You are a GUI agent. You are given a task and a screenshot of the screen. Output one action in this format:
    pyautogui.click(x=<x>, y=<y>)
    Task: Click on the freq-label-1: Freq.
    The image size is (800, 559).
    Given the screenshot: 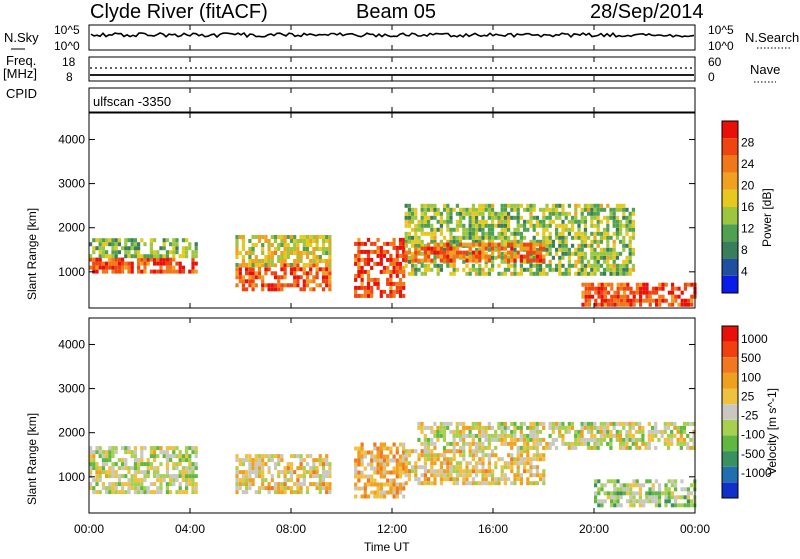 What is the action you would take?
    pyautogui.click(x=21, y=60)
    